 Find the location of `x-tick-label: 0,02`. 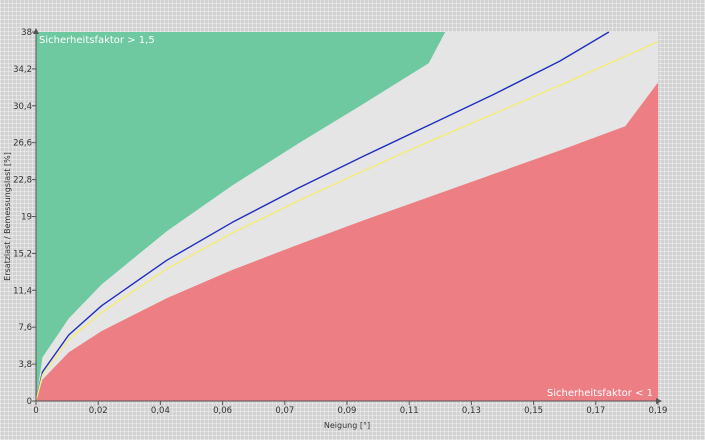

x-tick-label: 0,02 is located at coordinates (98, 411).